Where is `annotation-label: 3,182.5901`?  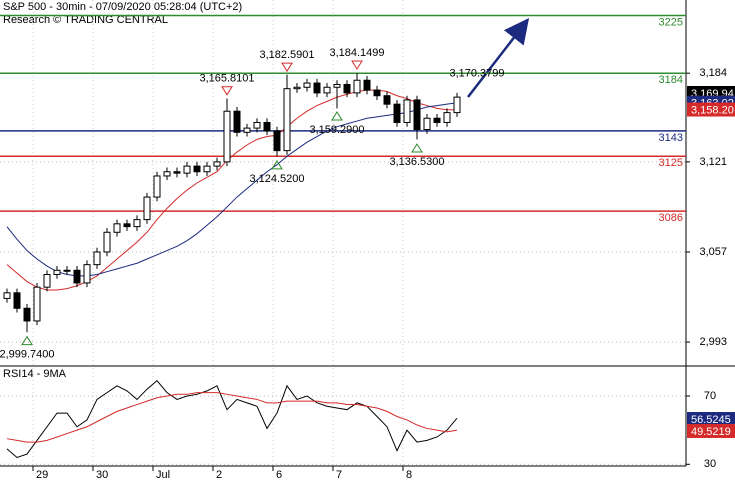 annotation-label: 3,182.5901 is located at coordinates (286, 55).